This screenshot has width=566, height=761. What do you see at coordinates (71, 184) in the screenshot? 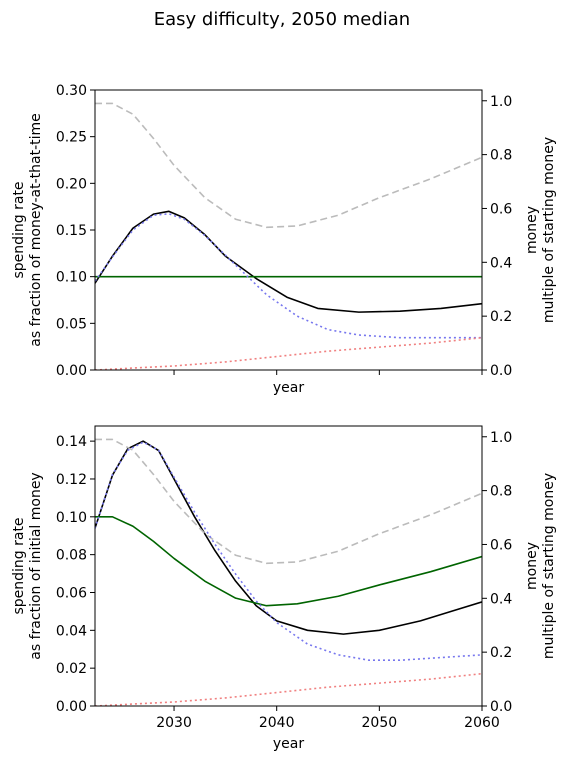
I see `y-left-tick-label: 0.20` at bounding box center [71, 184].